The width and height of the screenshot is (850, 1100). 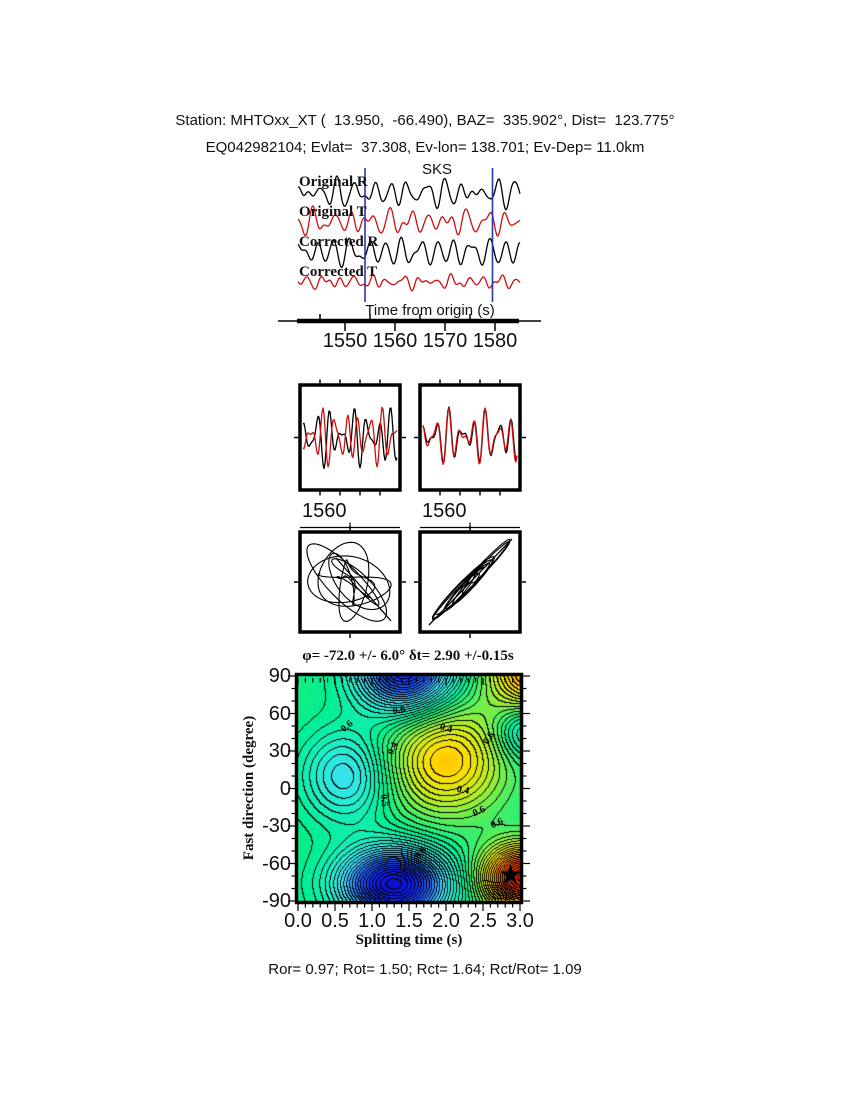 What do you see at coordinates (445, 341) in the screenshot?
I see `time-tick-label: 1570` at bounding box center [445, 341].